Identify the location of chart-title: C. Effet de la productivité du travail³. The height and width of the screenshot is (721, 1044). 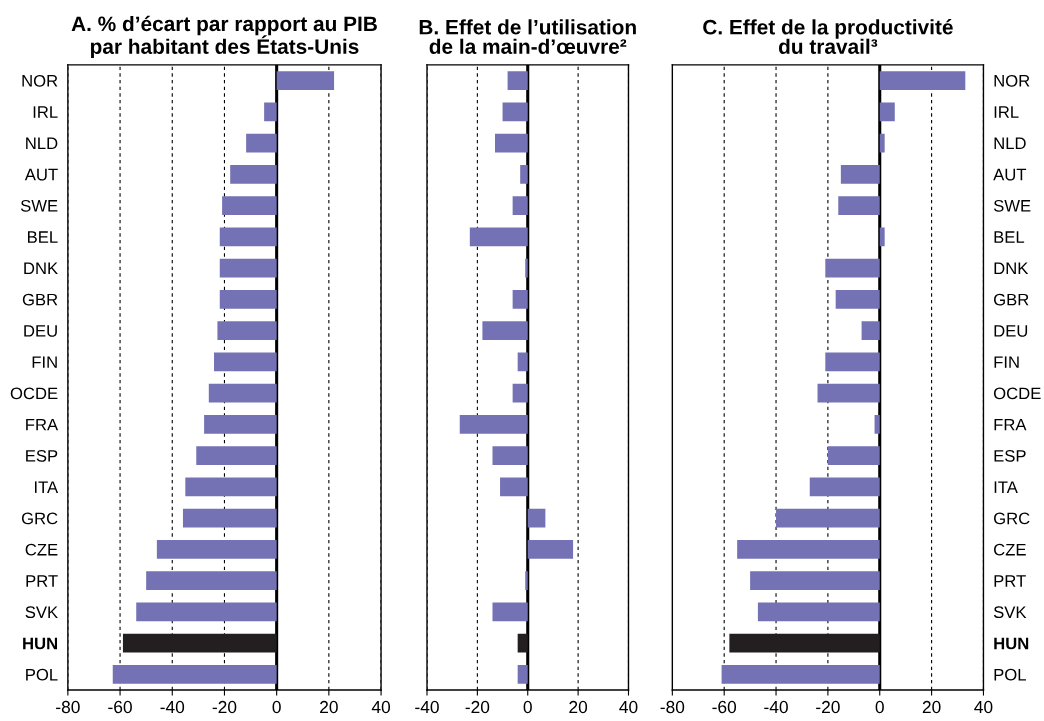
(828, 36).